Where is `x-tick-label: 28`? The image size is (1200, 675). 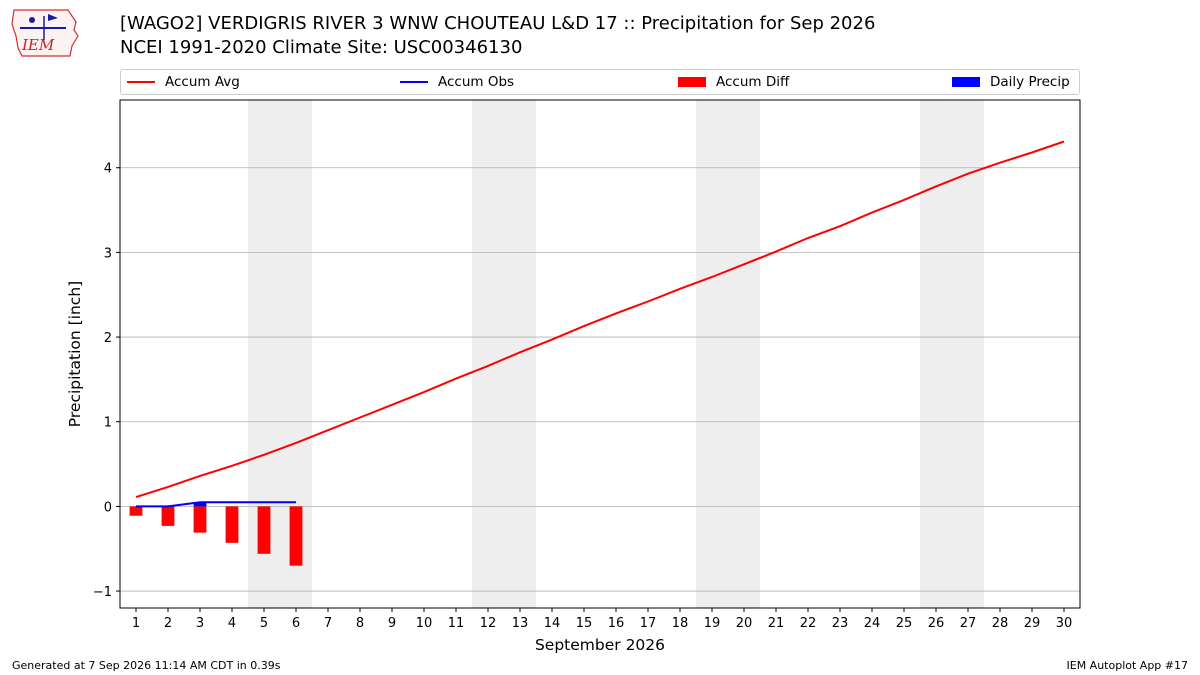 x-tick-label: 28 is located at coordinates (1000, 623).